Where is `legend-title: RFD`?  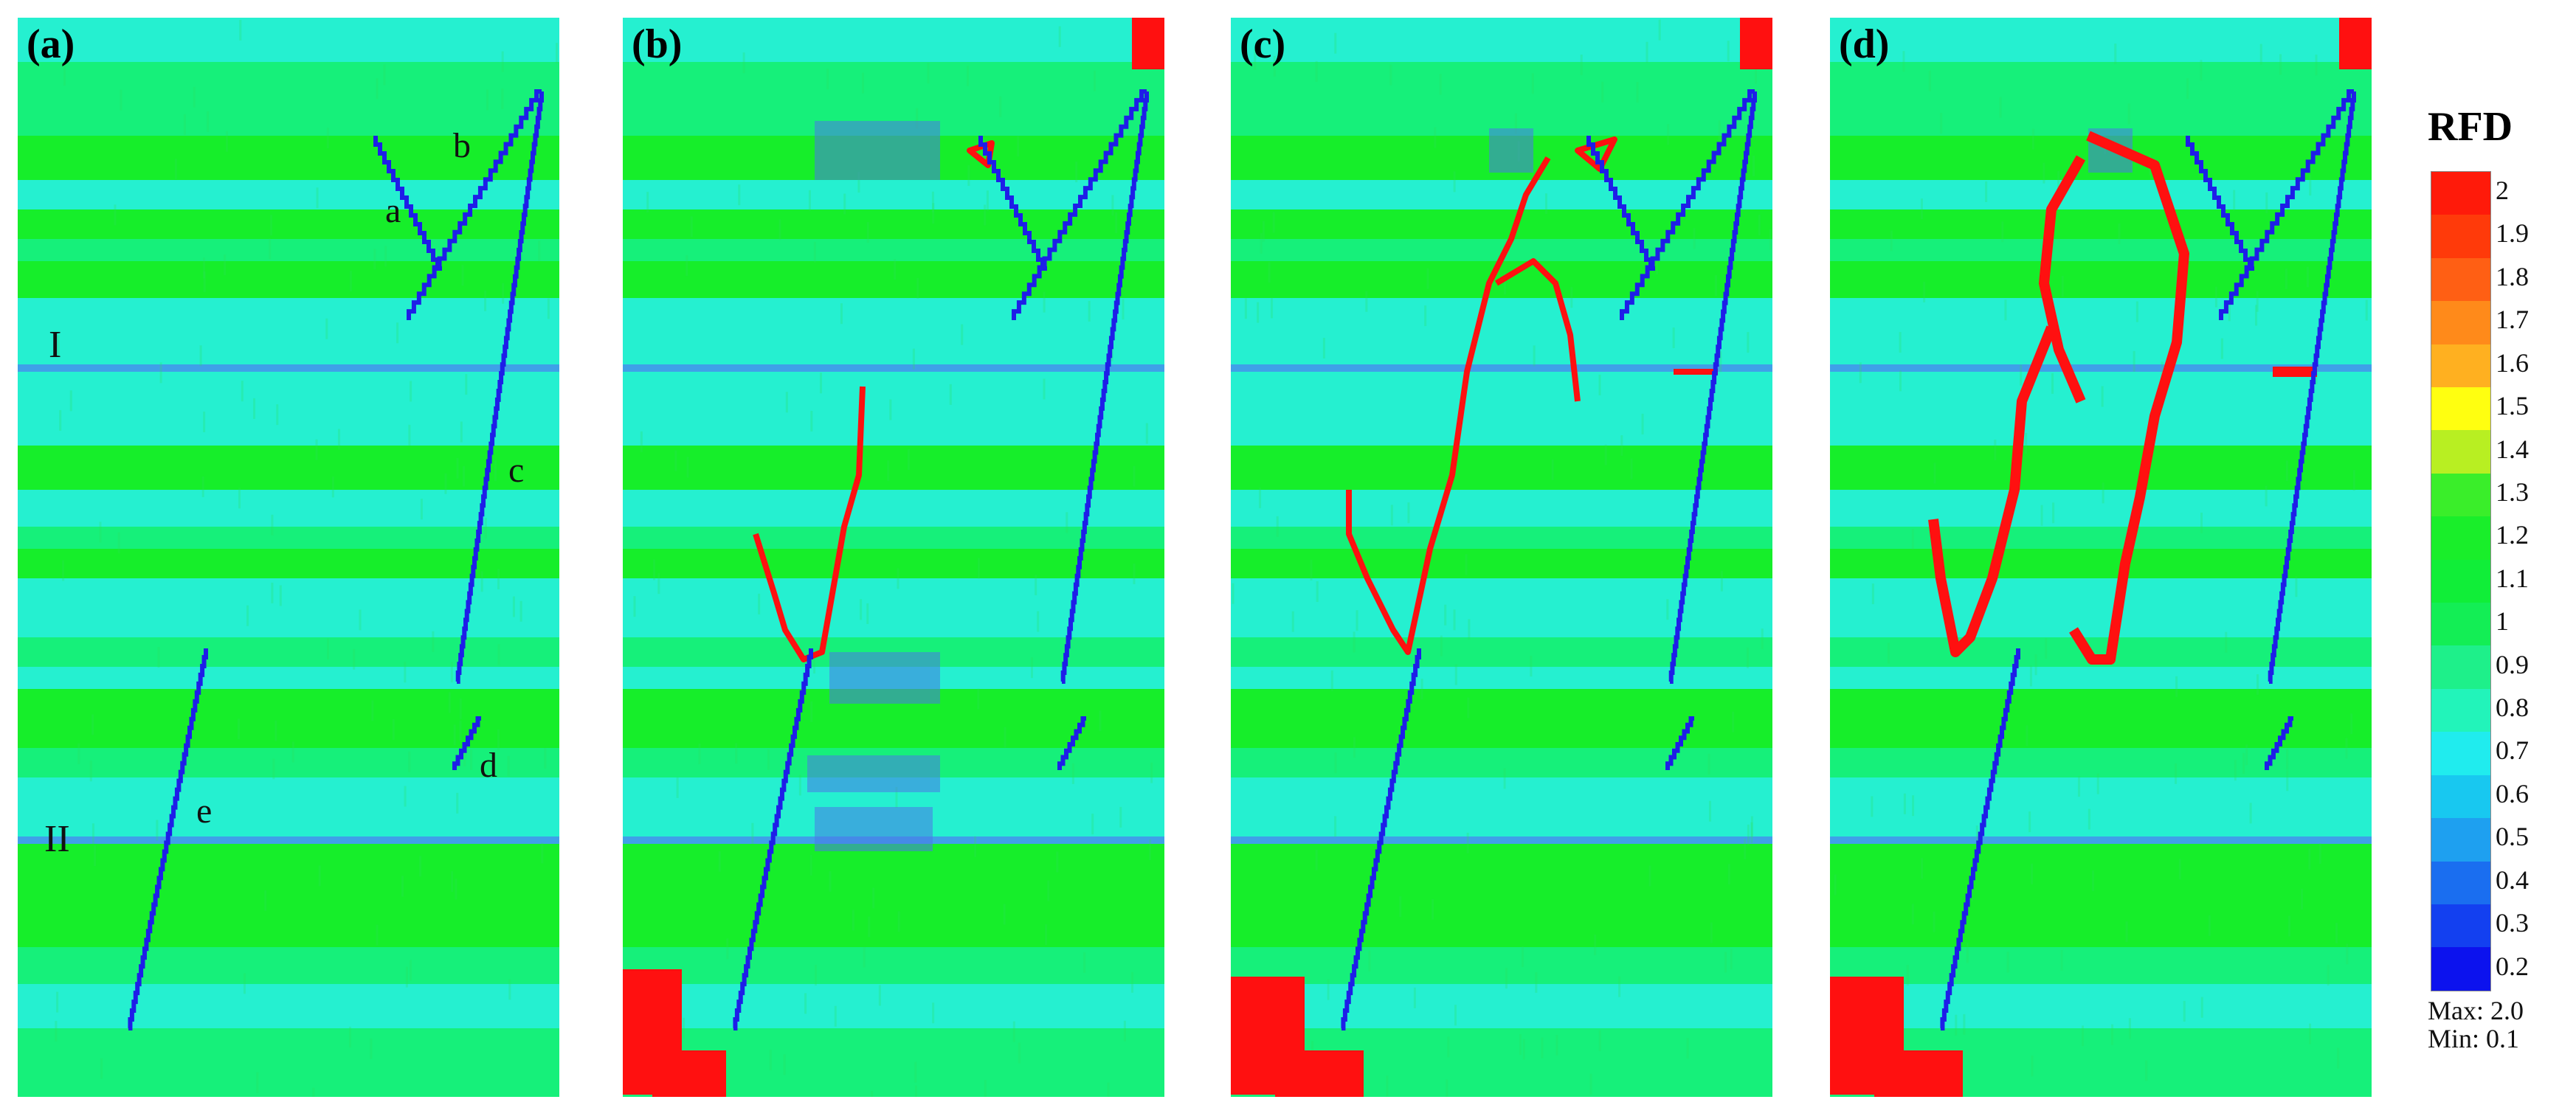
legend-title: RFD is located at coordinates (2471, 126).